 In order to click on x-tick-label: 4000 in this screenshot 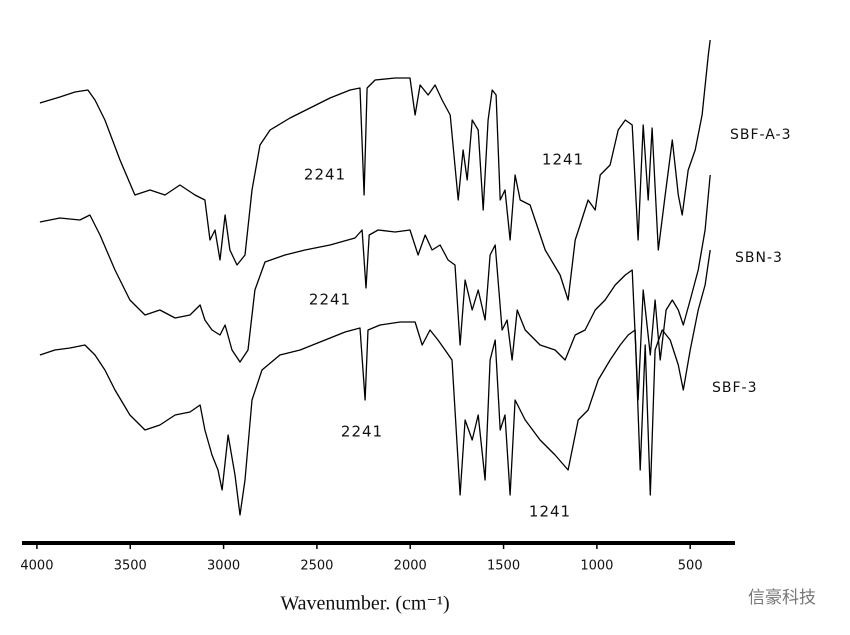, I will do `click(36, 566)`.